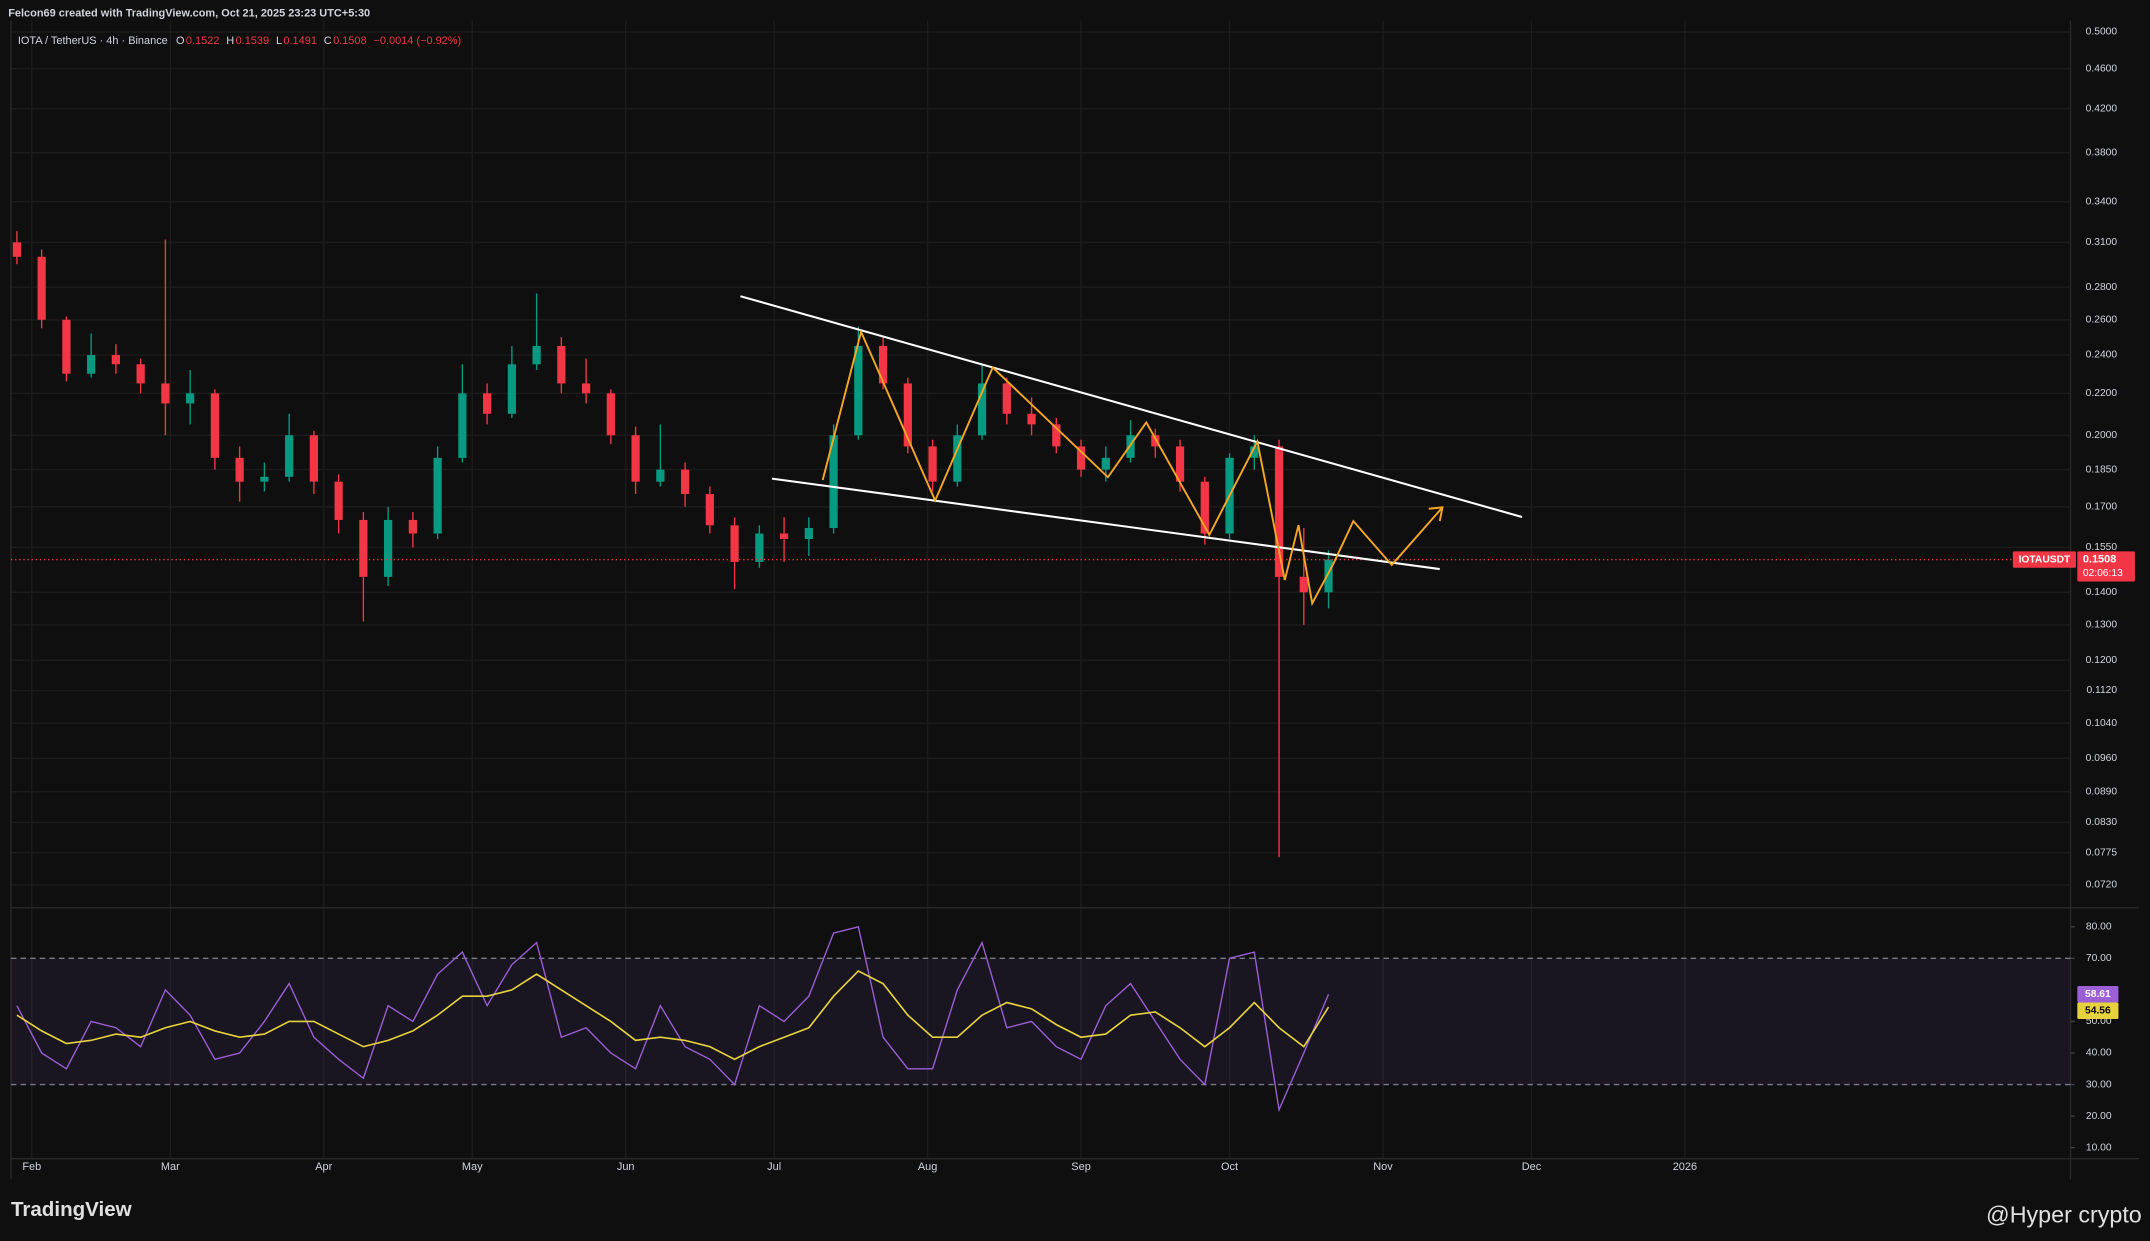 This screenshot has height=1241, width=2150. I want to click on x-tick-label: Mar, so click(170, 1167).